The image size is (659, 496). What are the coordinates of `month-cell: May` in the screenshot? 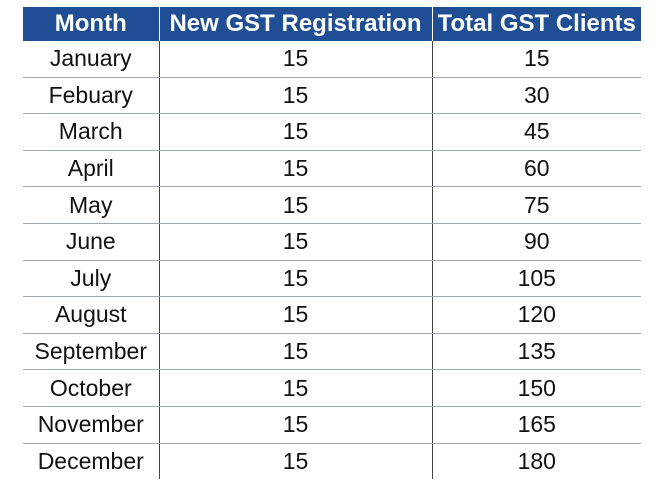 It's located at (91, 205).